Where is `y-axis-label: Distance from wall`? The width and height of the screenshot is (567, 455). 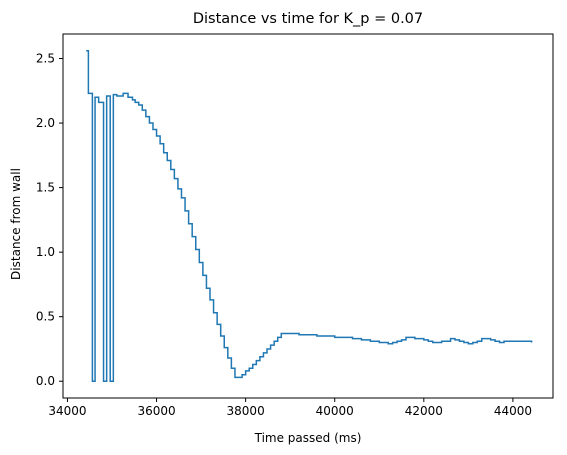 y-axis-label: Distance from wall is located at coordinates (16, 224).